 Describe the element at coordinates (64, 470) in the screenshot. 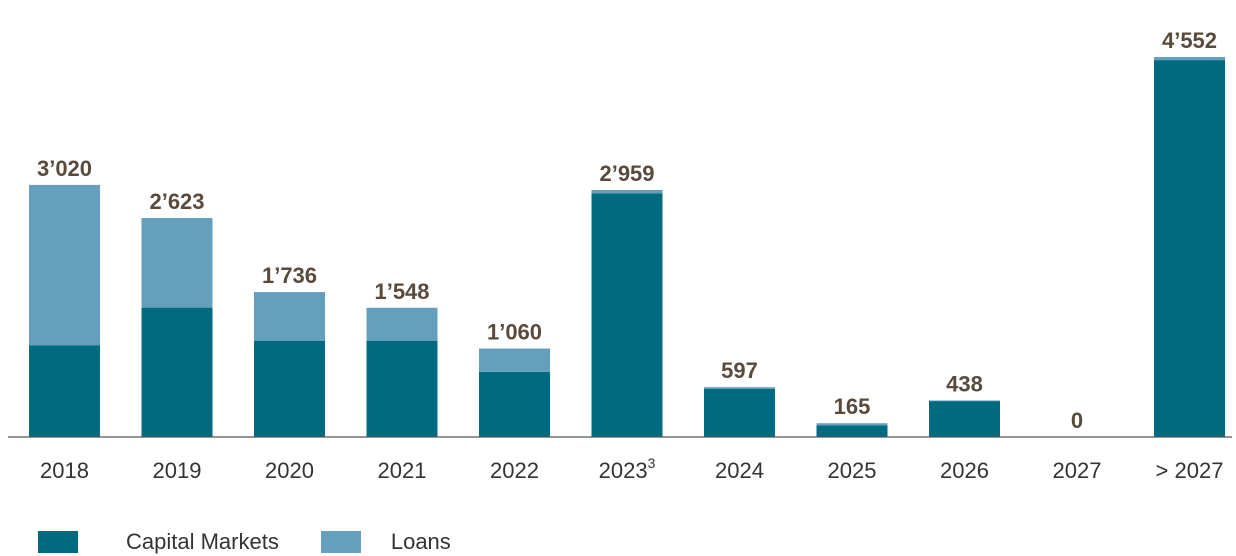

I see `x-tick-label-0: 2018` at that location.